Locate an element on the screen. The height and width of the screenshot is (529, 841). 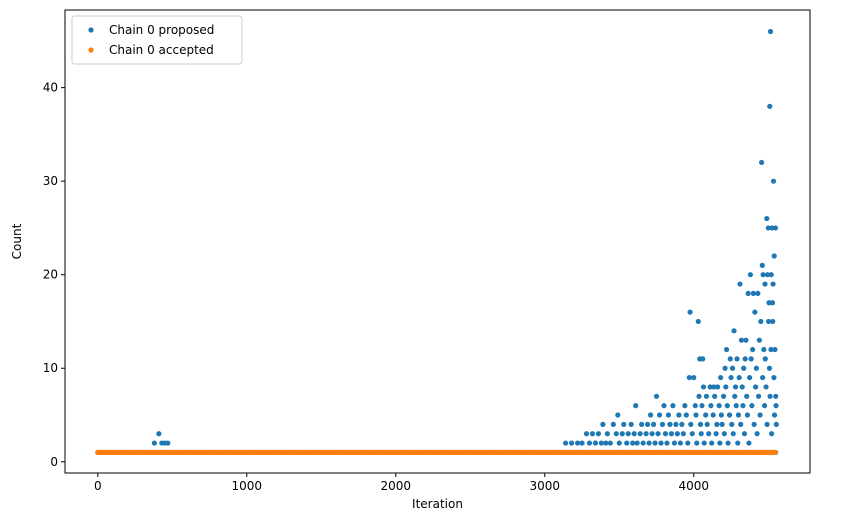
y-axis-ticks: 0 10 20 30 40 is located at coordinates (54, 275).